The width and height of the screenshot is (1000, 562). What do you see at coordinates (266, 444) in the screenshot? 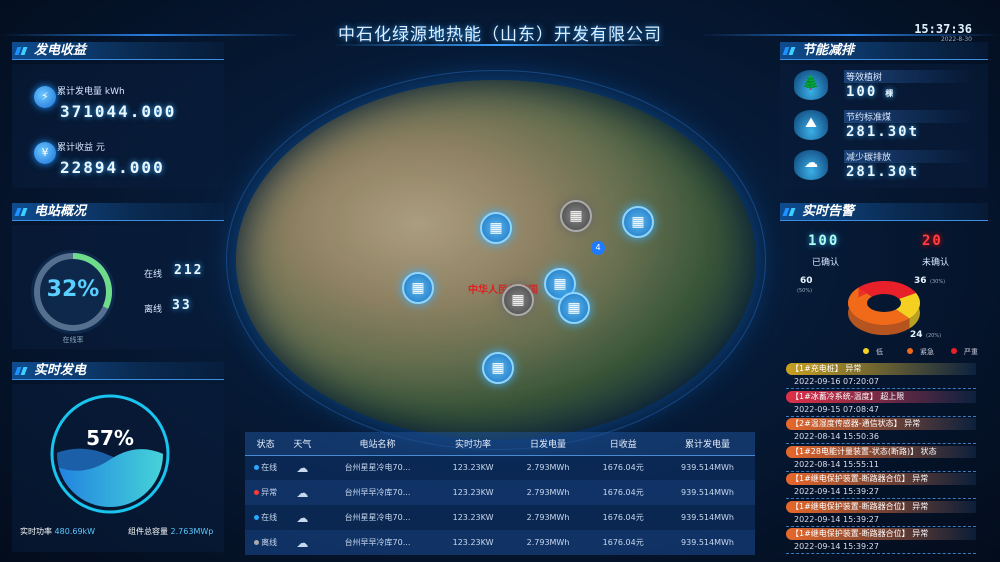
I see `col-status: 状态` at bounding box center [266, 444].